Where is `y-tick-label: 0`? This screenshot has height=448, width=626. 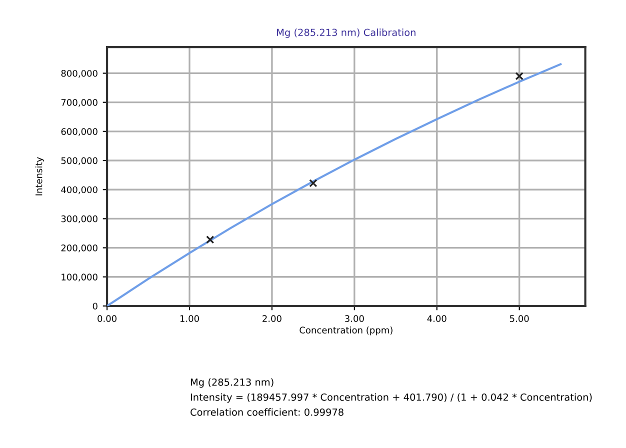 y-tick-label: 0 is located at coordinates (95, 306).